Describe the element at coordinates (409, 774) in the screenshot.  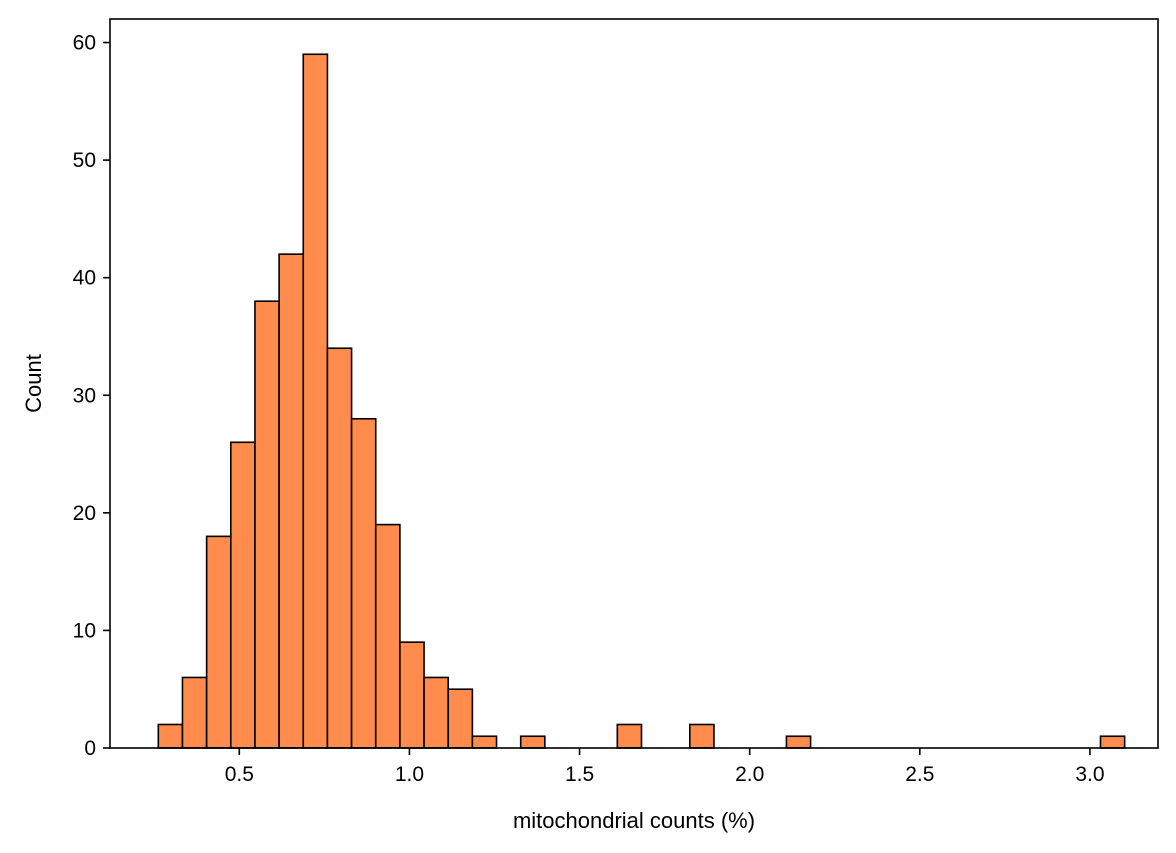
I see `x-tick-label: 1.0` at that location.